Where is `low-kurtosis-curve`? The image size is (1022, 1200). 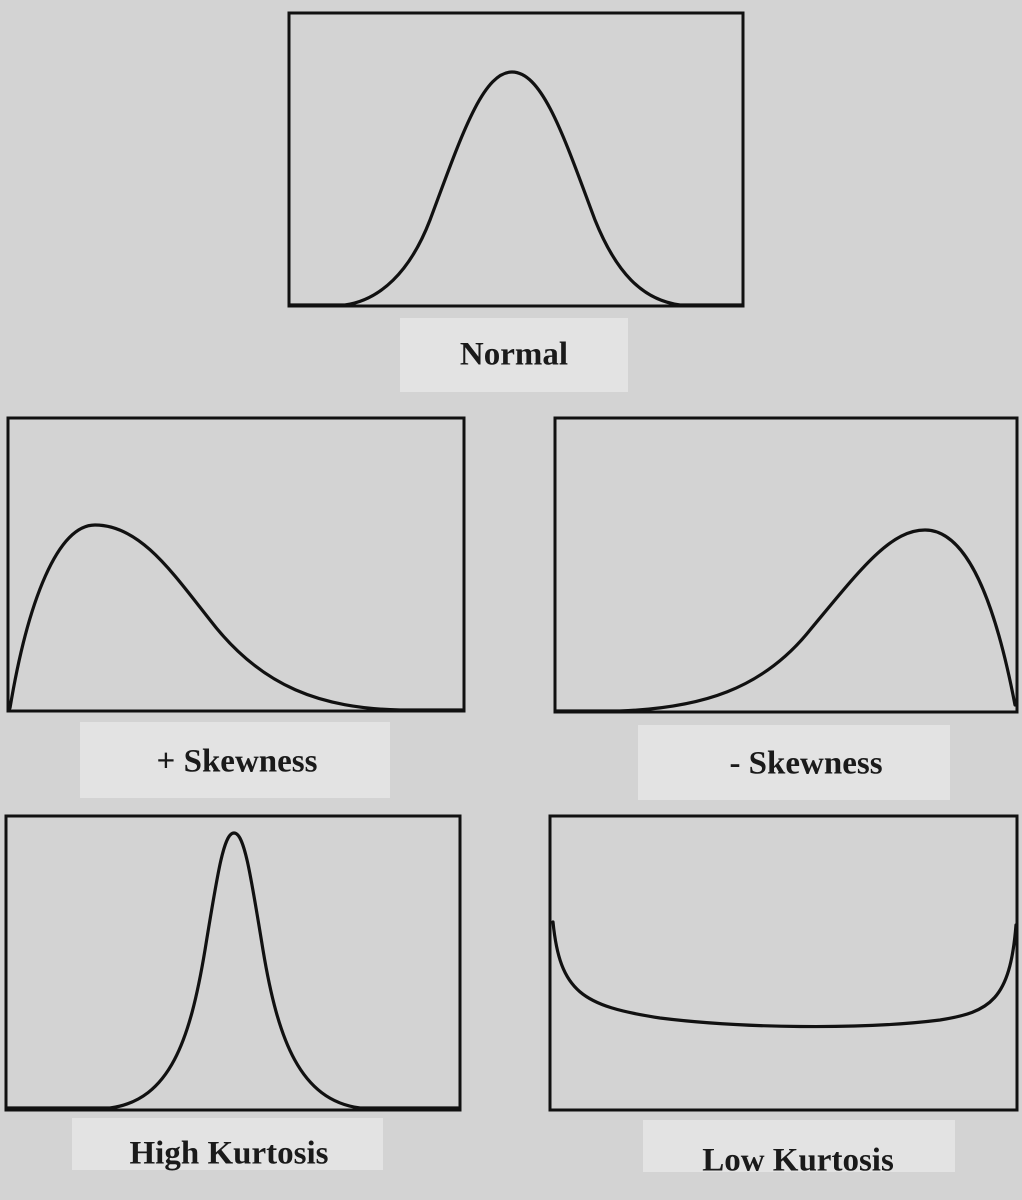 low-kurtosis-curve is located at coordinates (784, 974).